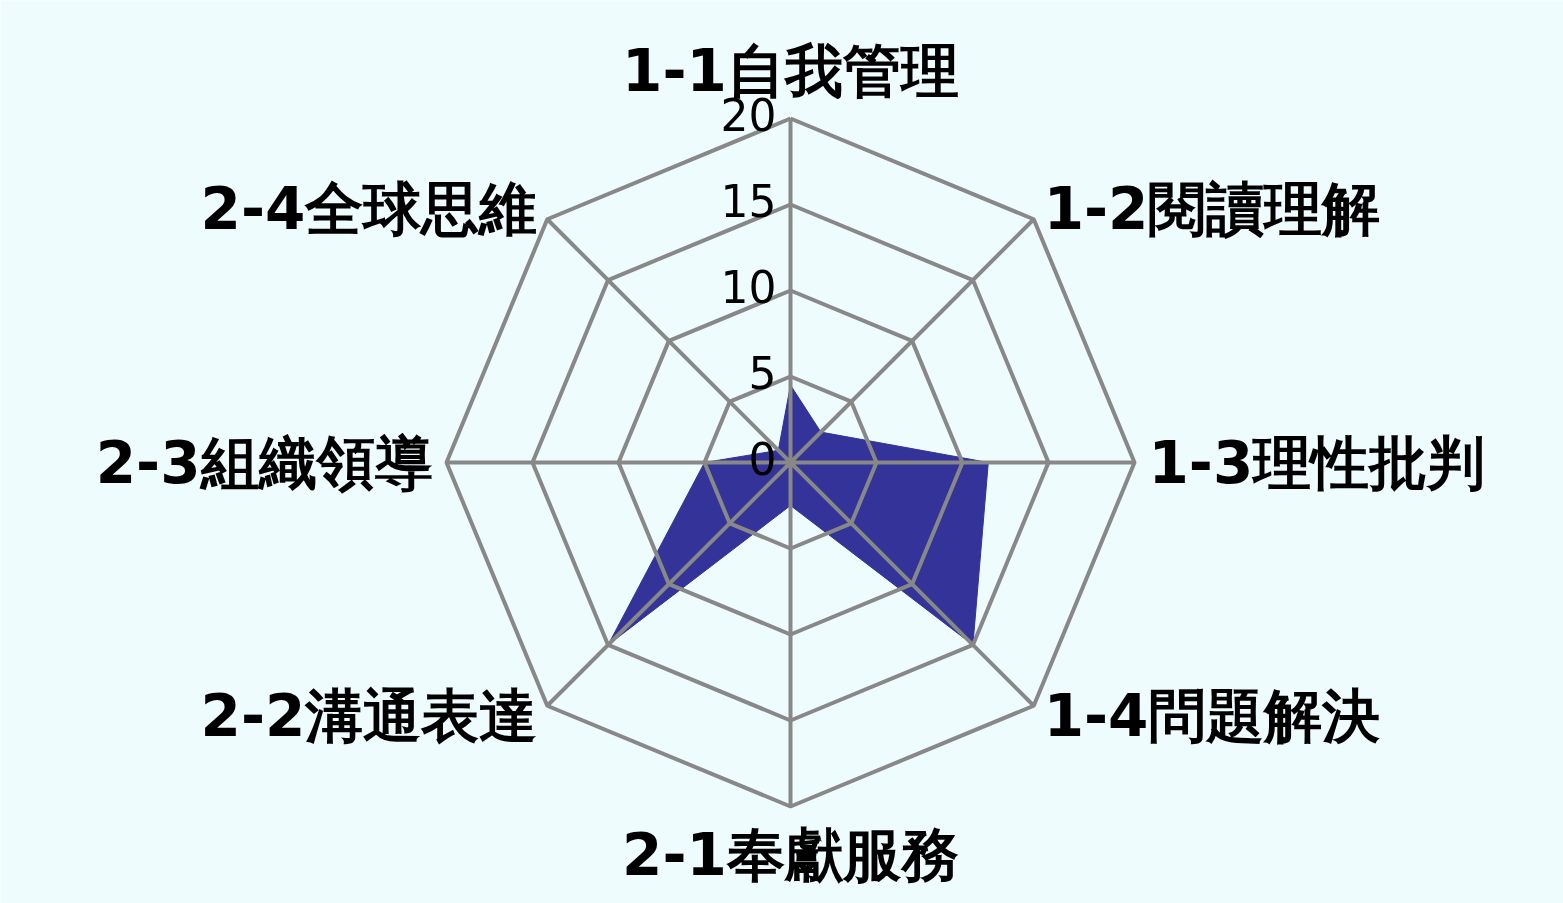 This screenshot has height=903, width=1563. Describe the element at coordinates (264, 462) in the screenshot. I see `spoke-label: 2-3組織領導` at that location.